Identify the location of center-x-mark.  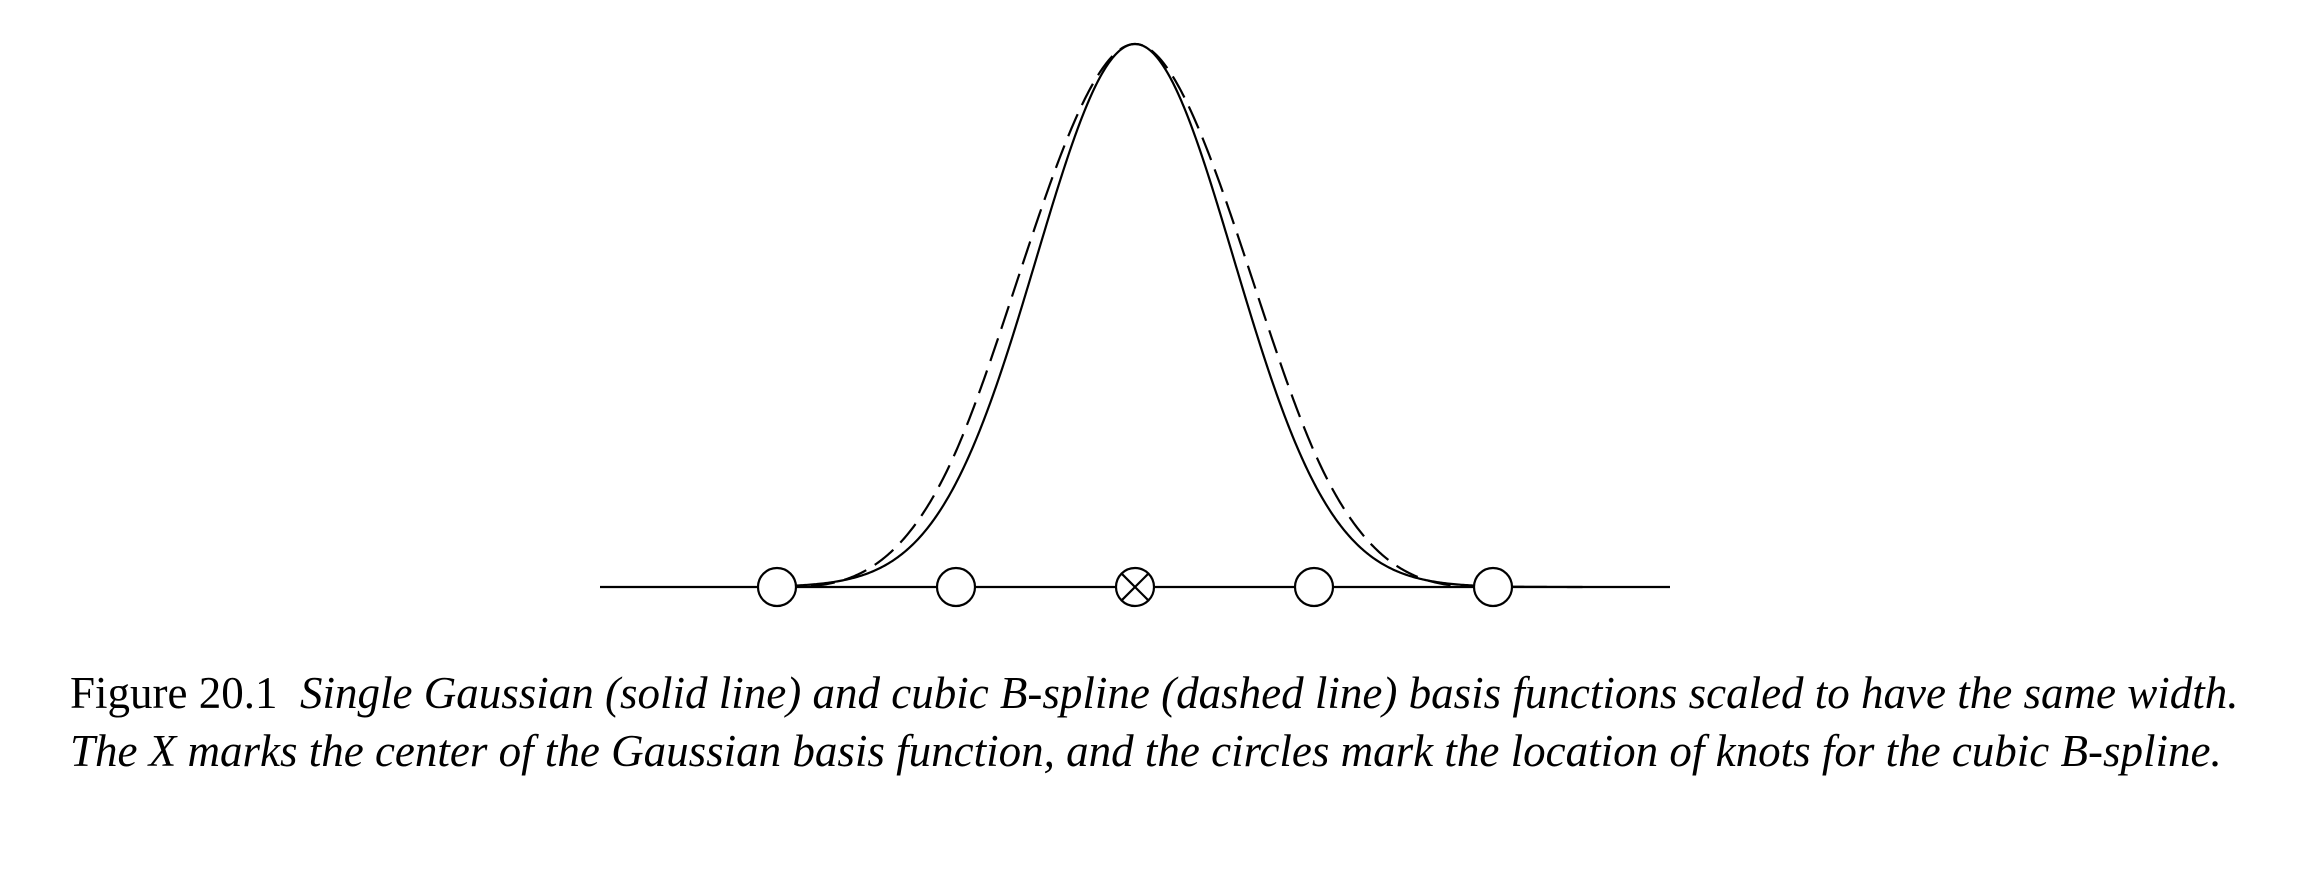
(1135, 587).